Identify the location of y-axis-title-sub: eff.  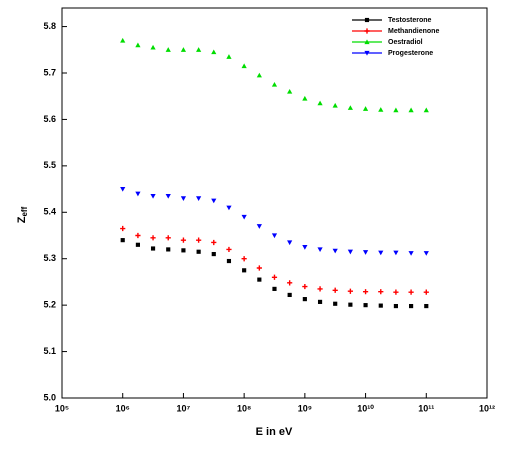
(24, 211).